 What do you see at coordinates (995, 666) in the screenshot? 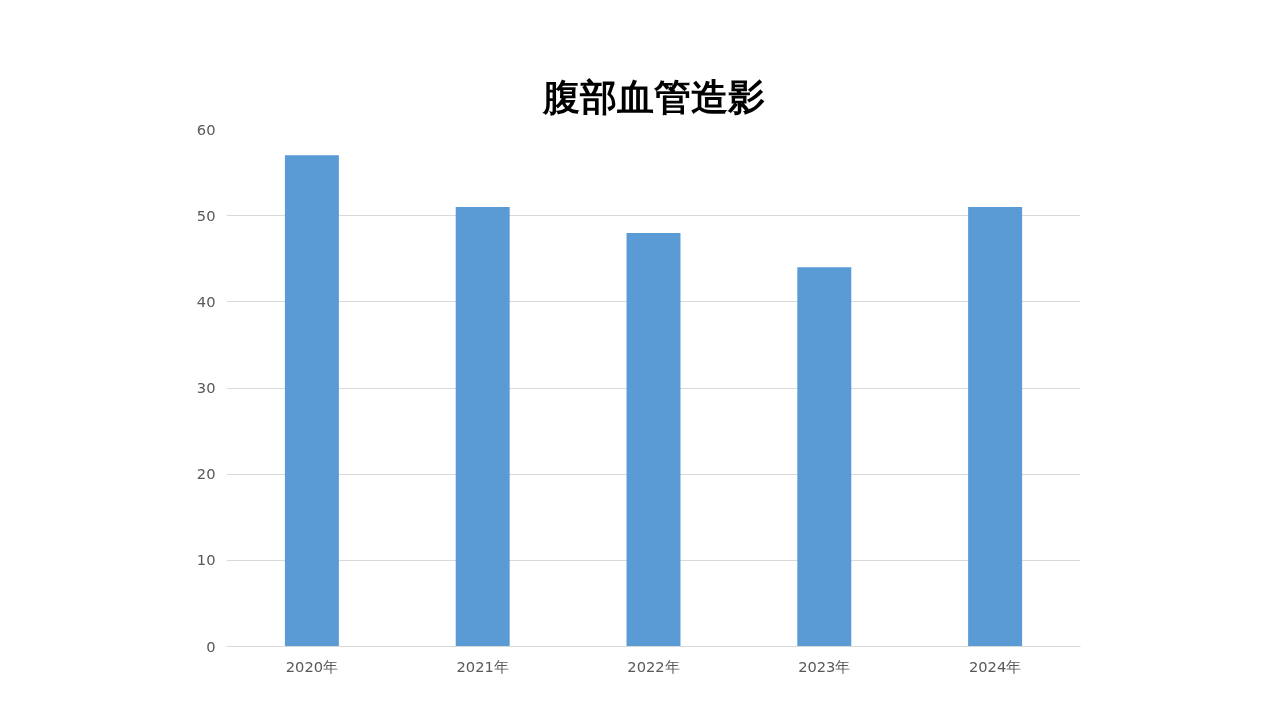
I see `x-tick-label: 2024年` at bounding box center [995, 666].